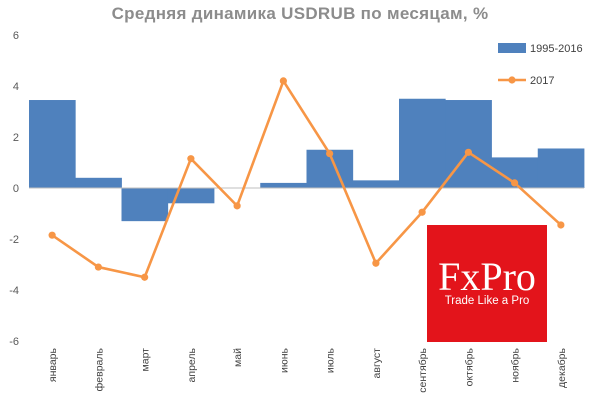 The width and height of the screenshot is (600, 400). What do you see at coordinates (192, 364) in the screenshot?
I see `x-tick-label-апрель: апрель` at bounding box center [192, 364].